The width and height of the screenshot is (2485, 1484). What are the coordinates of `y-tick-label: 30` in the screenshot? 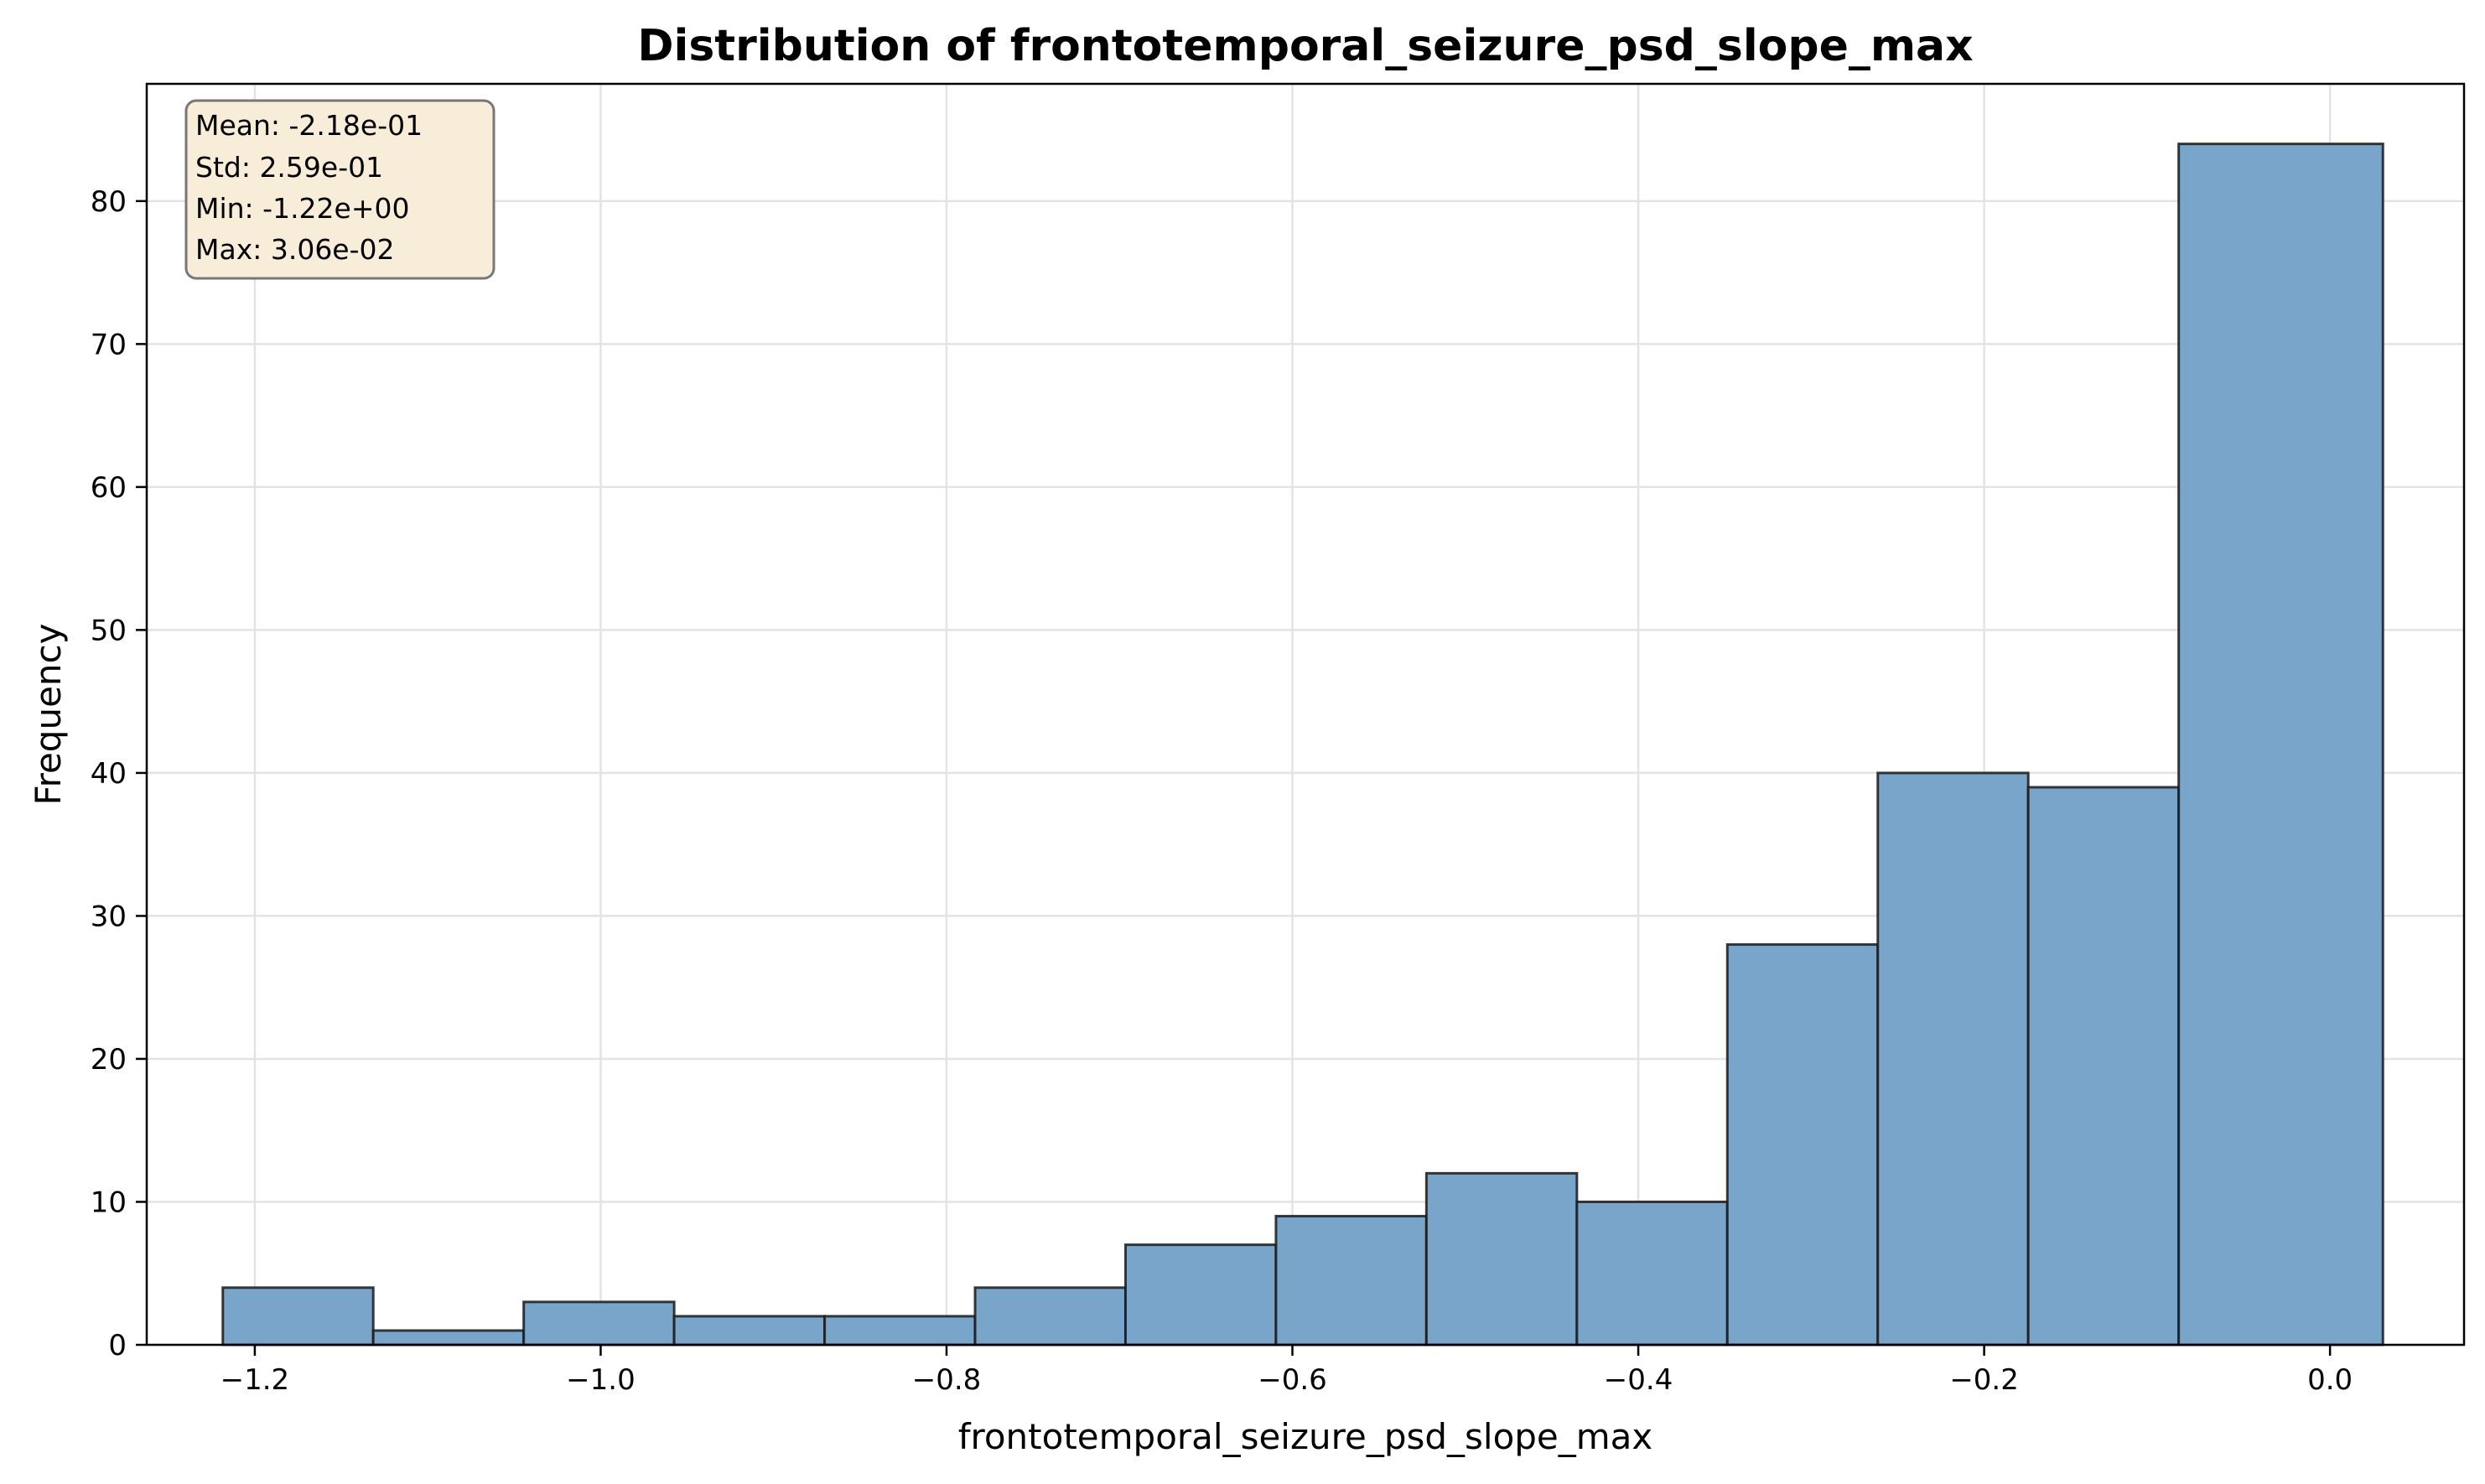 It's located at (109, 916).